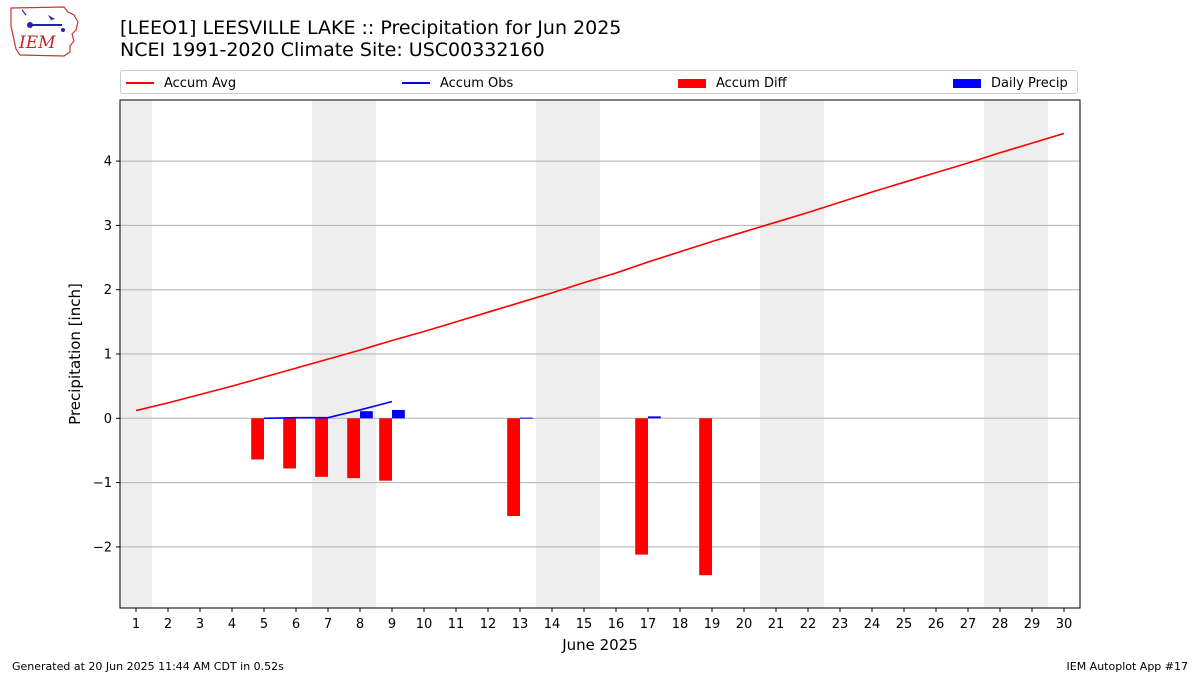  What do you see at coordinates (168, 624) in the screenshot?
I see `x-tick-label: 2` at bounding box center [168, 624].